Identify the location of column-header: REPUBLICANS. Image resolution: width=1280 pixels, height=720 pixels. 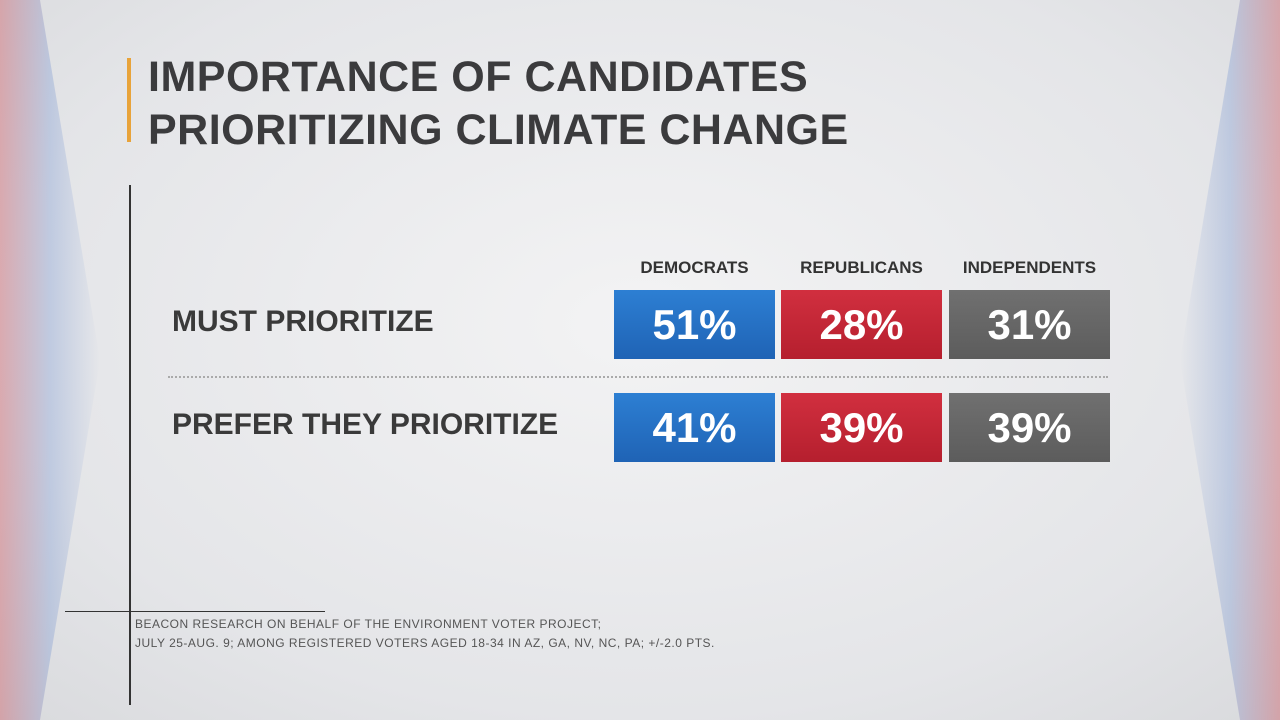
(861, 267).